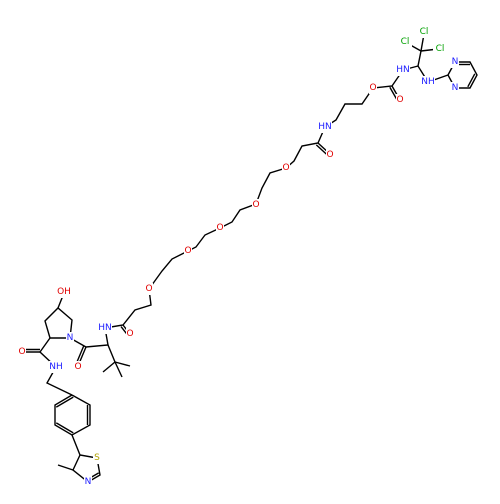 The height and width of the screenshot is (504, 500). I want to click on atom-label: S, so click(97, 458).